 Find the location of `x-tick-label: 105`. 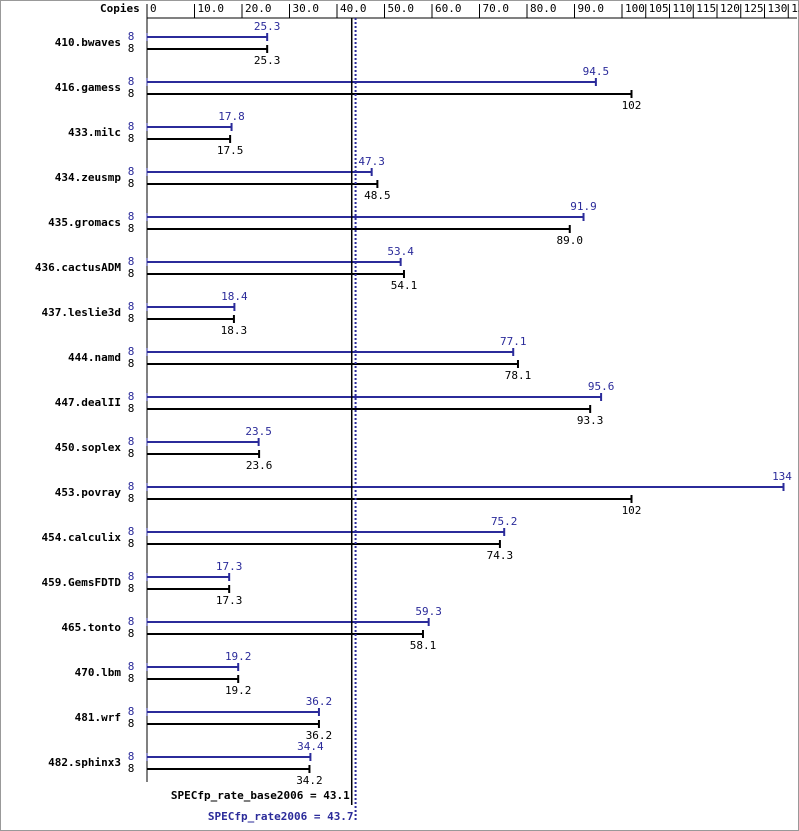

x-tick-label: 105 is located at coordinates (659, 8).